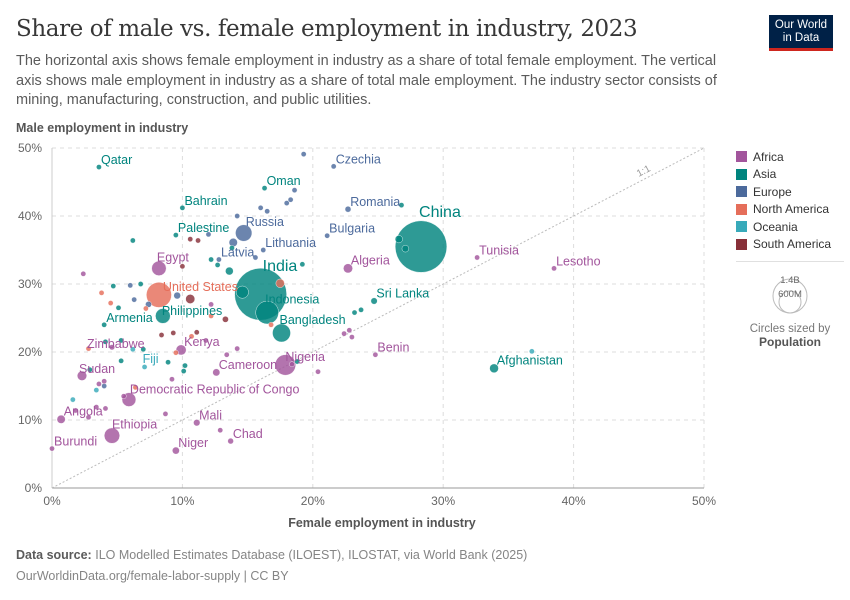  I want to click on legend-item-north-america: North America, so click(790, 210).